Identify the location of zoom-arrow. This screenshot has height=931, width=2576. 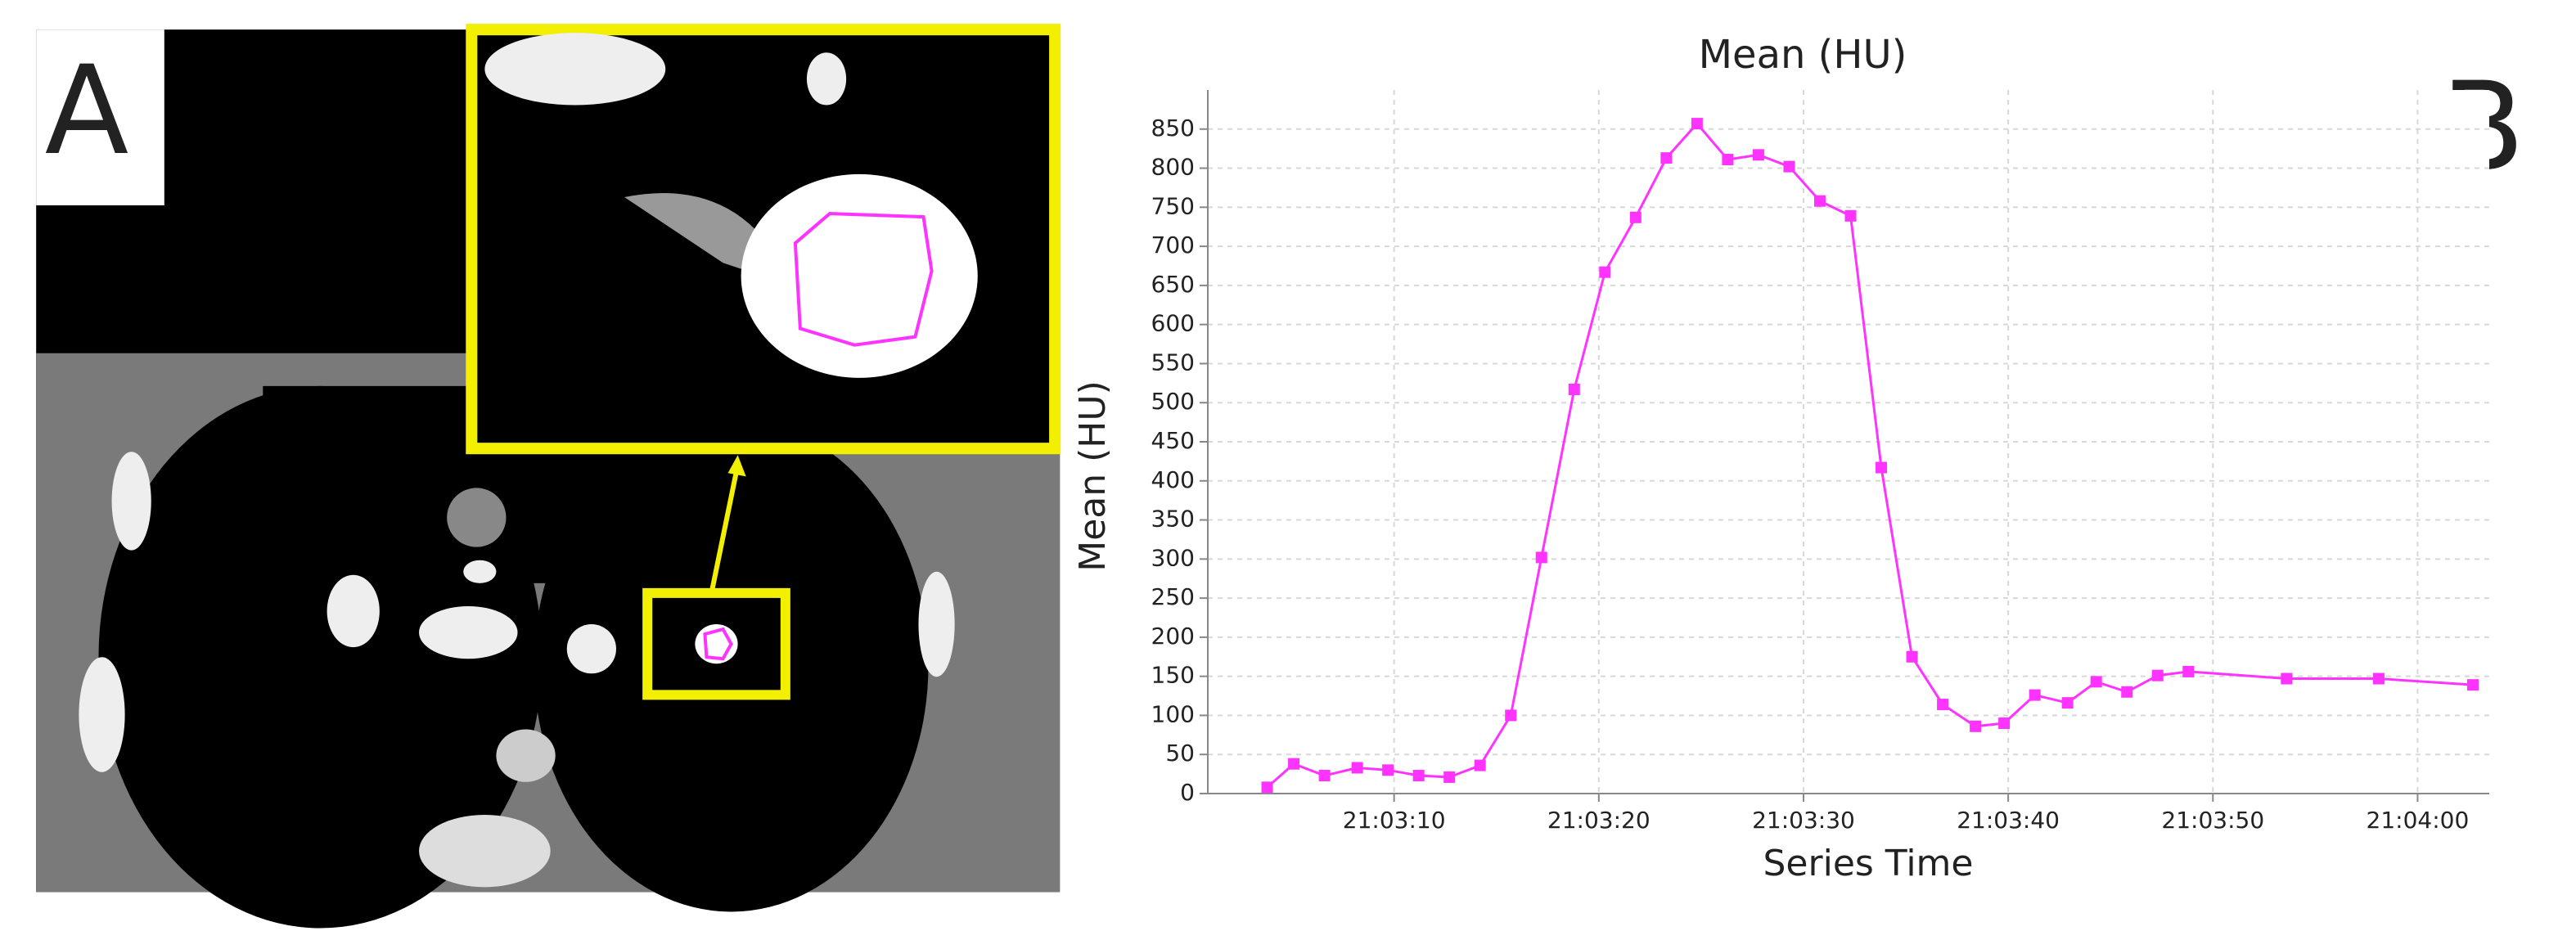
(725, 529).